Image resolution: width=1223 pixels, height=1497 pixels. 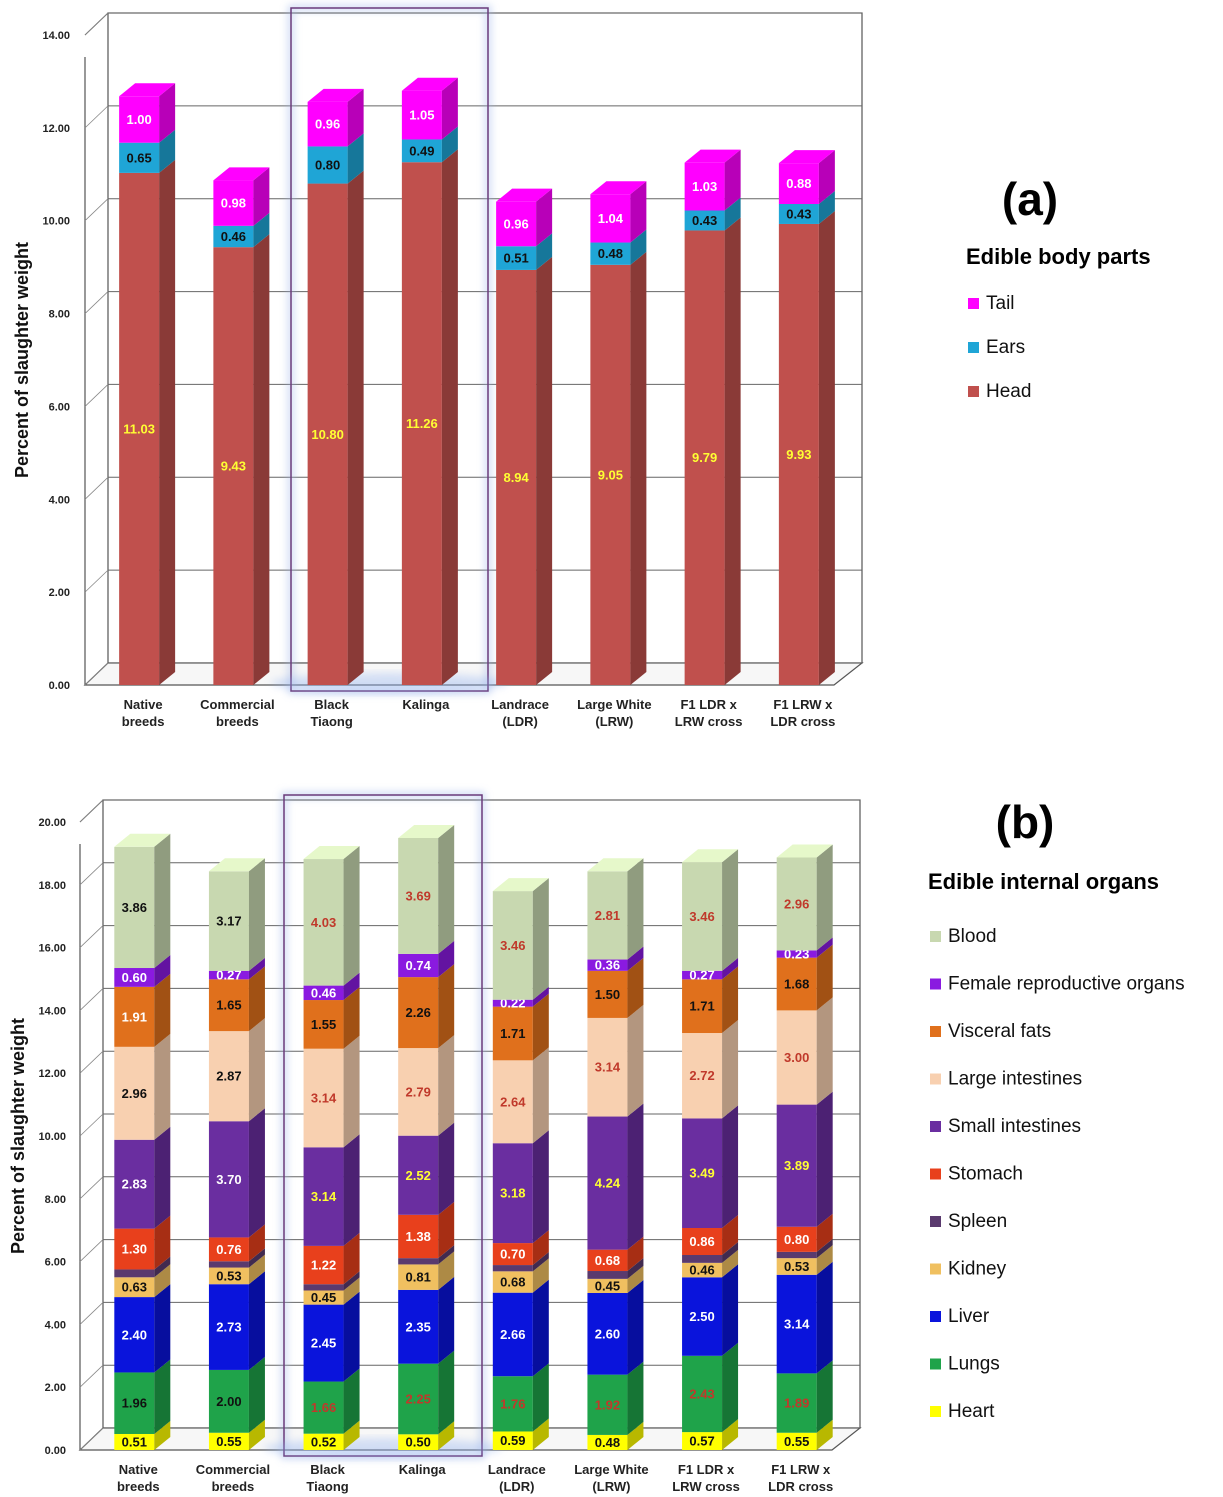 I want to click on bar-segment-liver, so click(x=134, y=1335).